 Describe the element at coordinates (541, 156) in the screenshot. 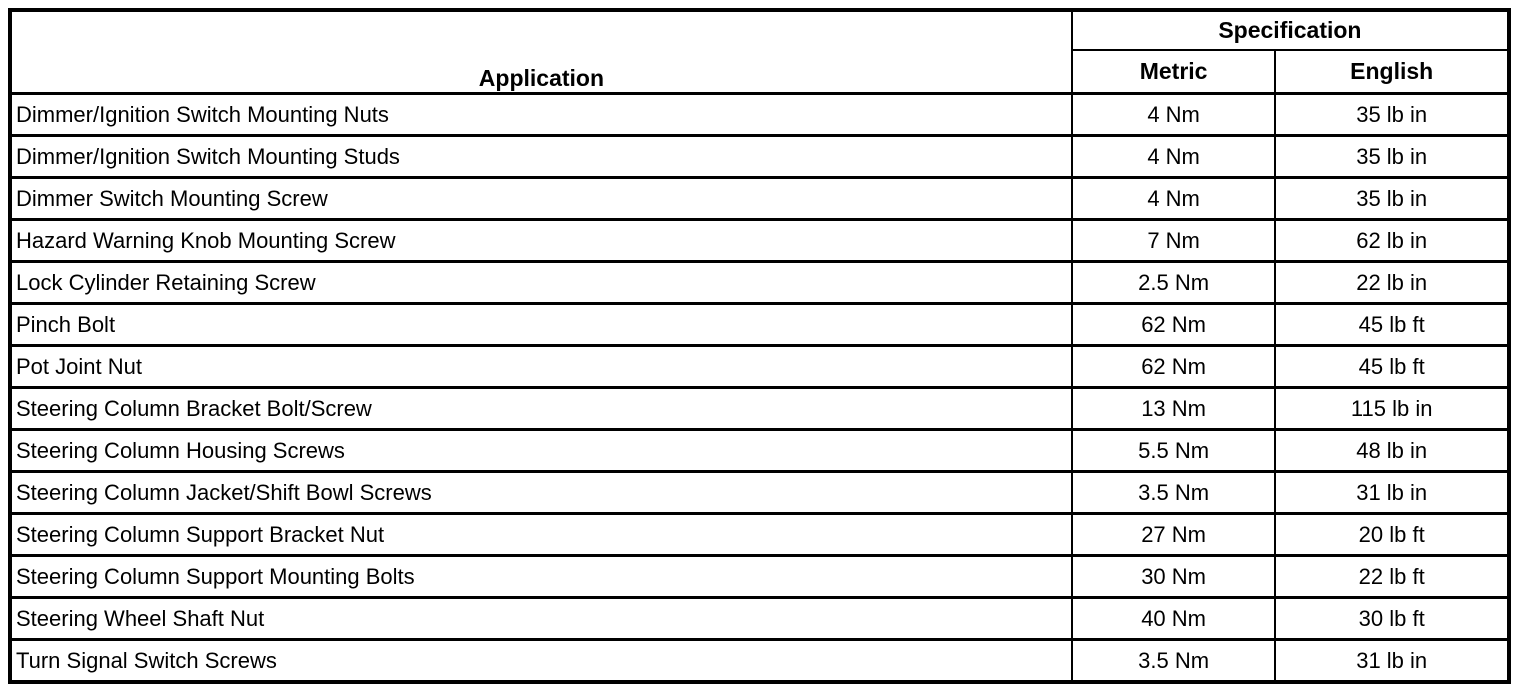

I see `application-cell: Dimmer/Ignition Switch Mounting Studs` at that location.